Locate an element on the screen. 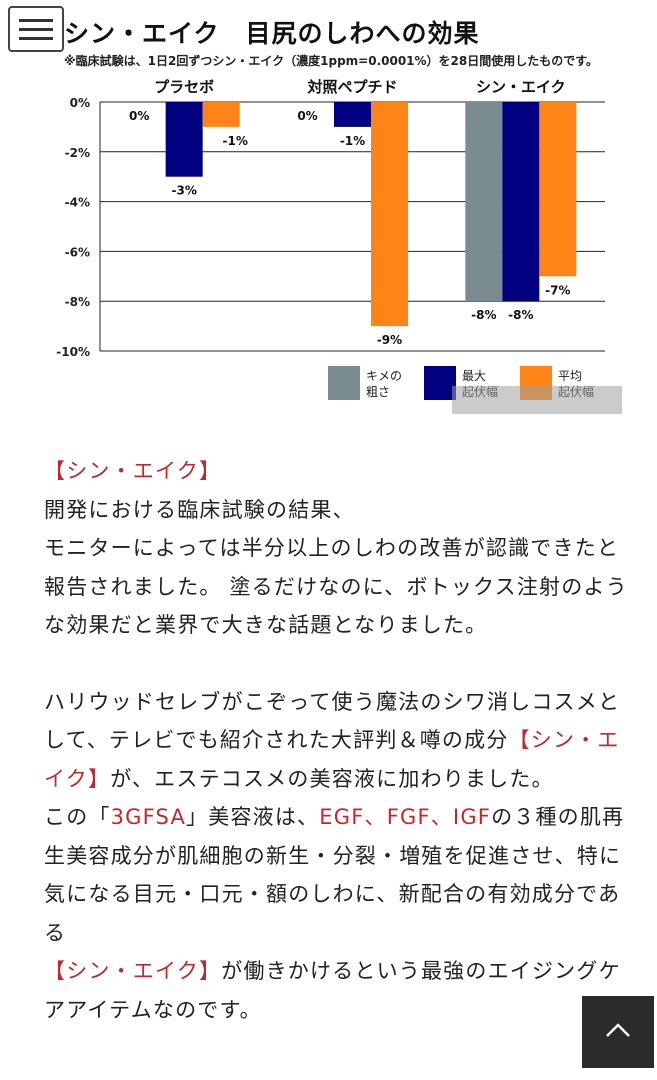 Image resolution: width=657 pixels, height=1080 pixels. paragraph-3-b: 」美容液は、 is located at coordinates (253, 817).